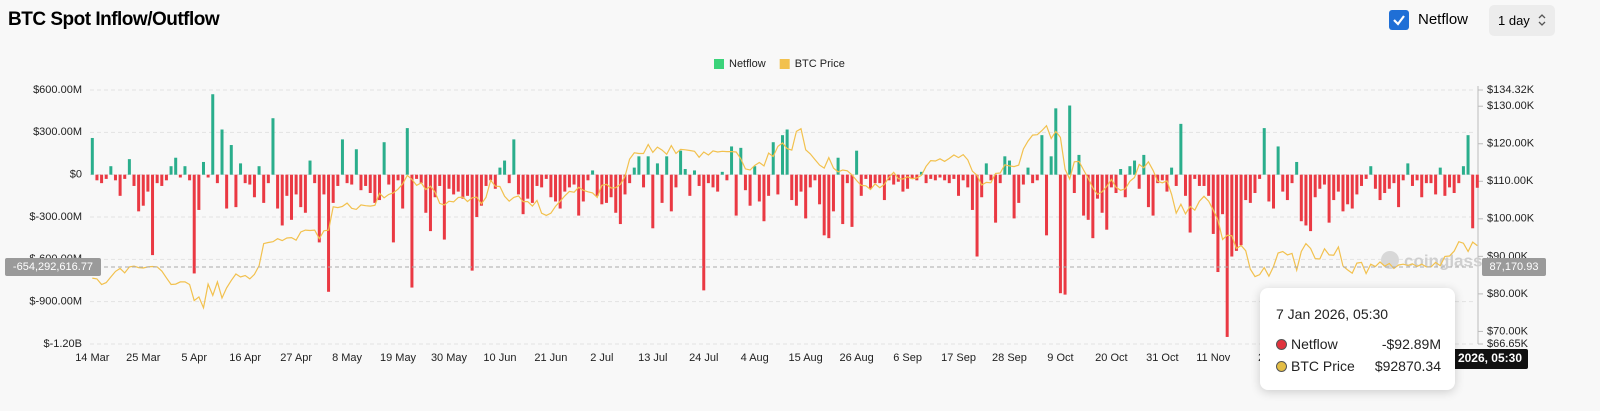 This screenshot has width=1600, height=411. Describe the element at coordinates (1111, 358) in the screenshot. I see `x-tick-label: 20 Oct` at that location.